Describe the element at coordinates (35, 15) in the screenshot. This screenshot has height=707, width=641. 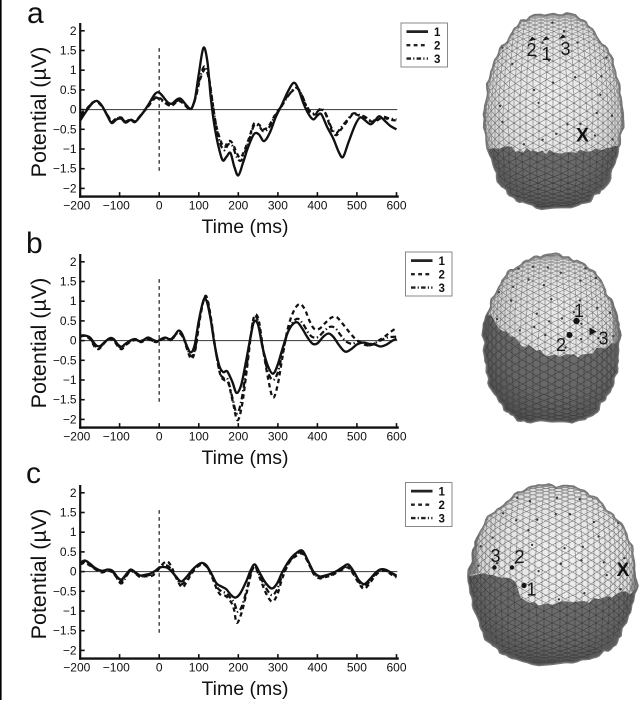
I see `svg-text: a` at that location.